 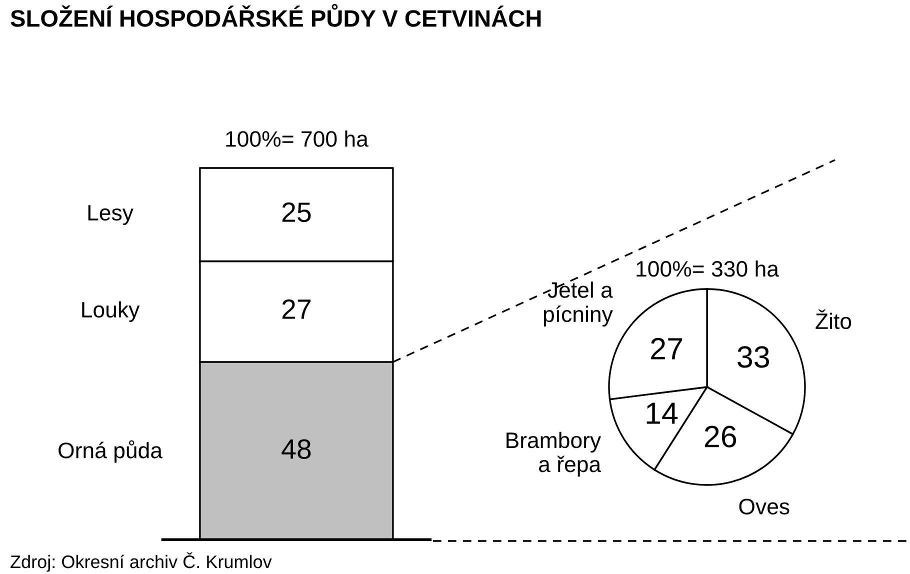 What do you see at coordinates (707, 268) in the screenshot?
I see `chart-subtitle: 100%= 330 ha` at bounding box center [707, 268].